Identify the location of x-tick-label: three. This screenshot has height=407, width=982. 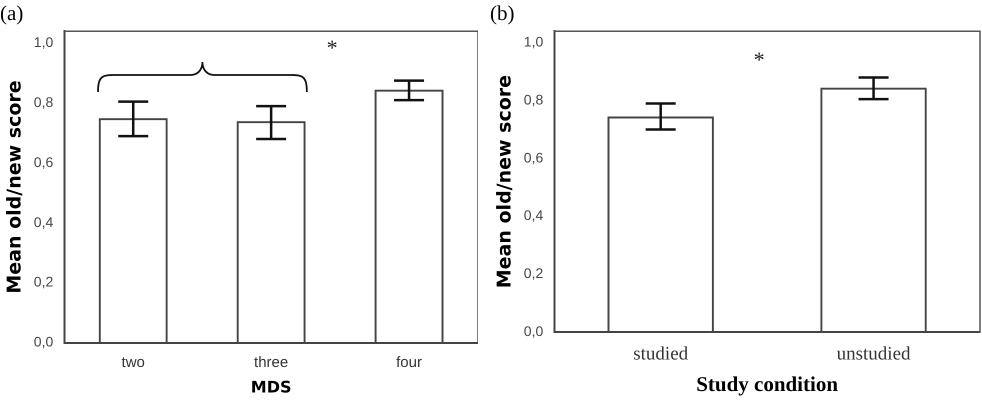
(271, 362).